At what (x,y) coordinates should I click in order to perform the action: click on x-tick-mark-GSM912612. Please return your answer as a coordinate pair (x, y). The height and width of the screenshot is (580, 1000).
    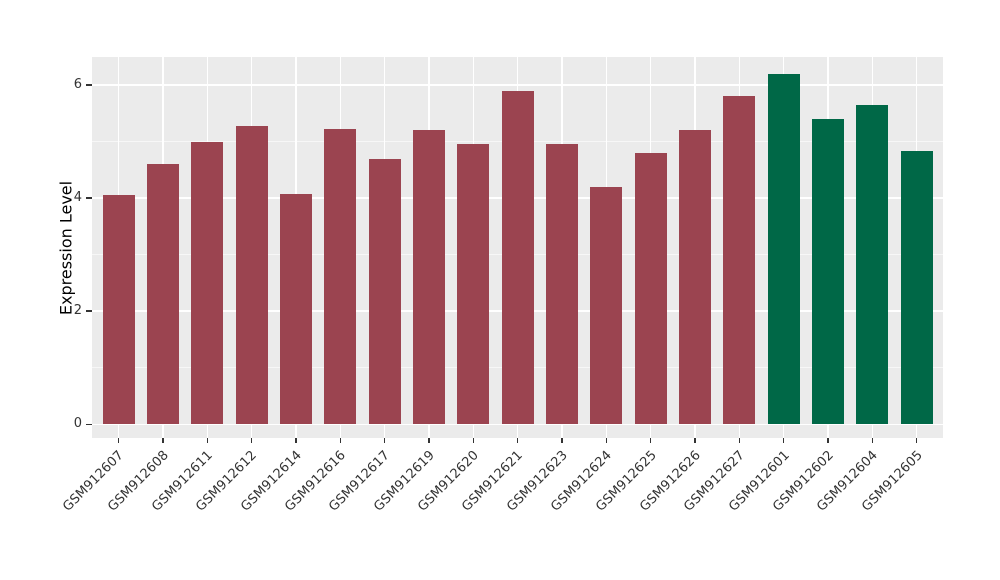
    Looking at the image, I should click on (251, 440).